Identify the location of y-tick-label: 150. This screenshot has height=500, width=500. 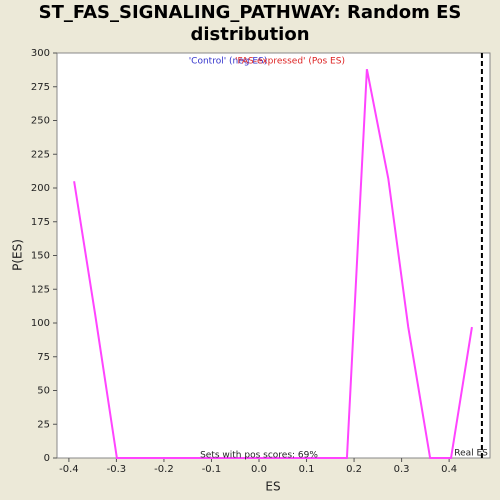
(40, 256).